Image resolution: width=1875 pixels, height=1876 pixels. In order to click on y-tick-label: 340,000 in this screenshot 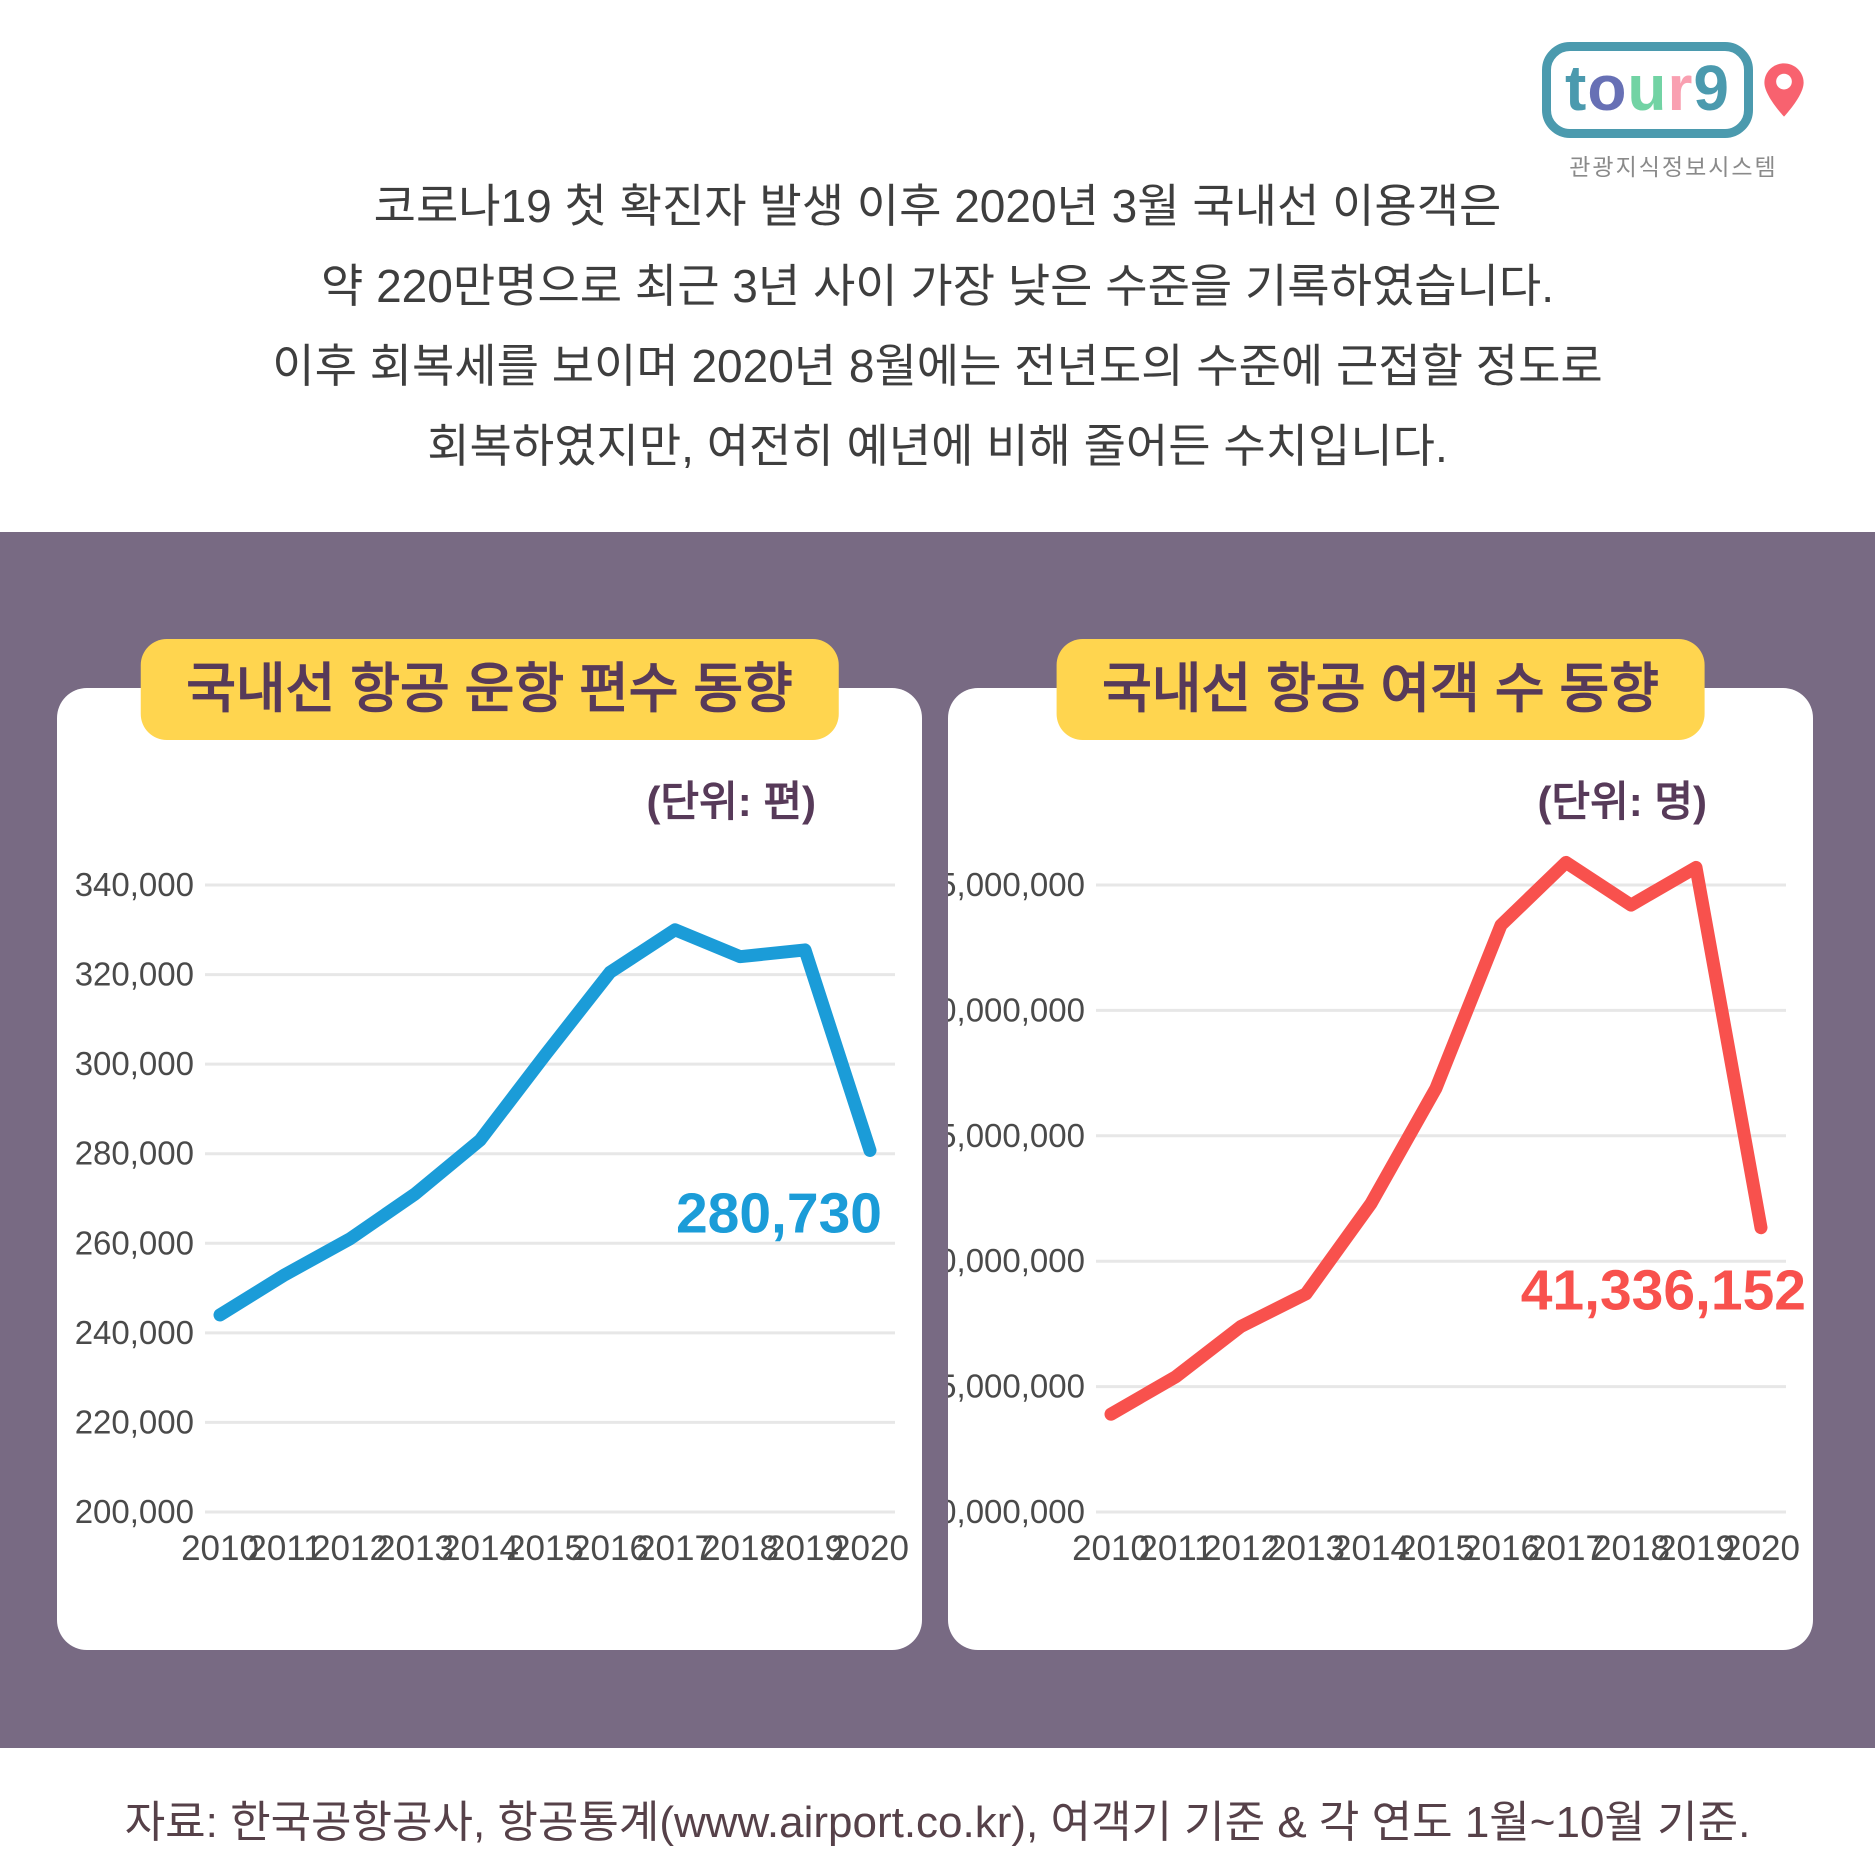, I will do `click(134, 884)`.